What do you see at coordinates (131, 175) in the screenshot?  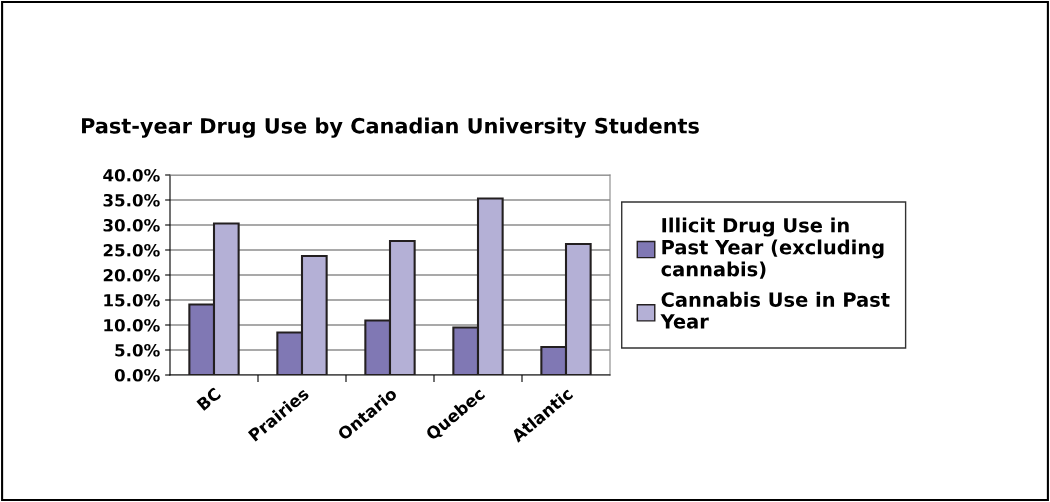 I see `y-tick-label: 40.0%` at bounding box center [131, 175].